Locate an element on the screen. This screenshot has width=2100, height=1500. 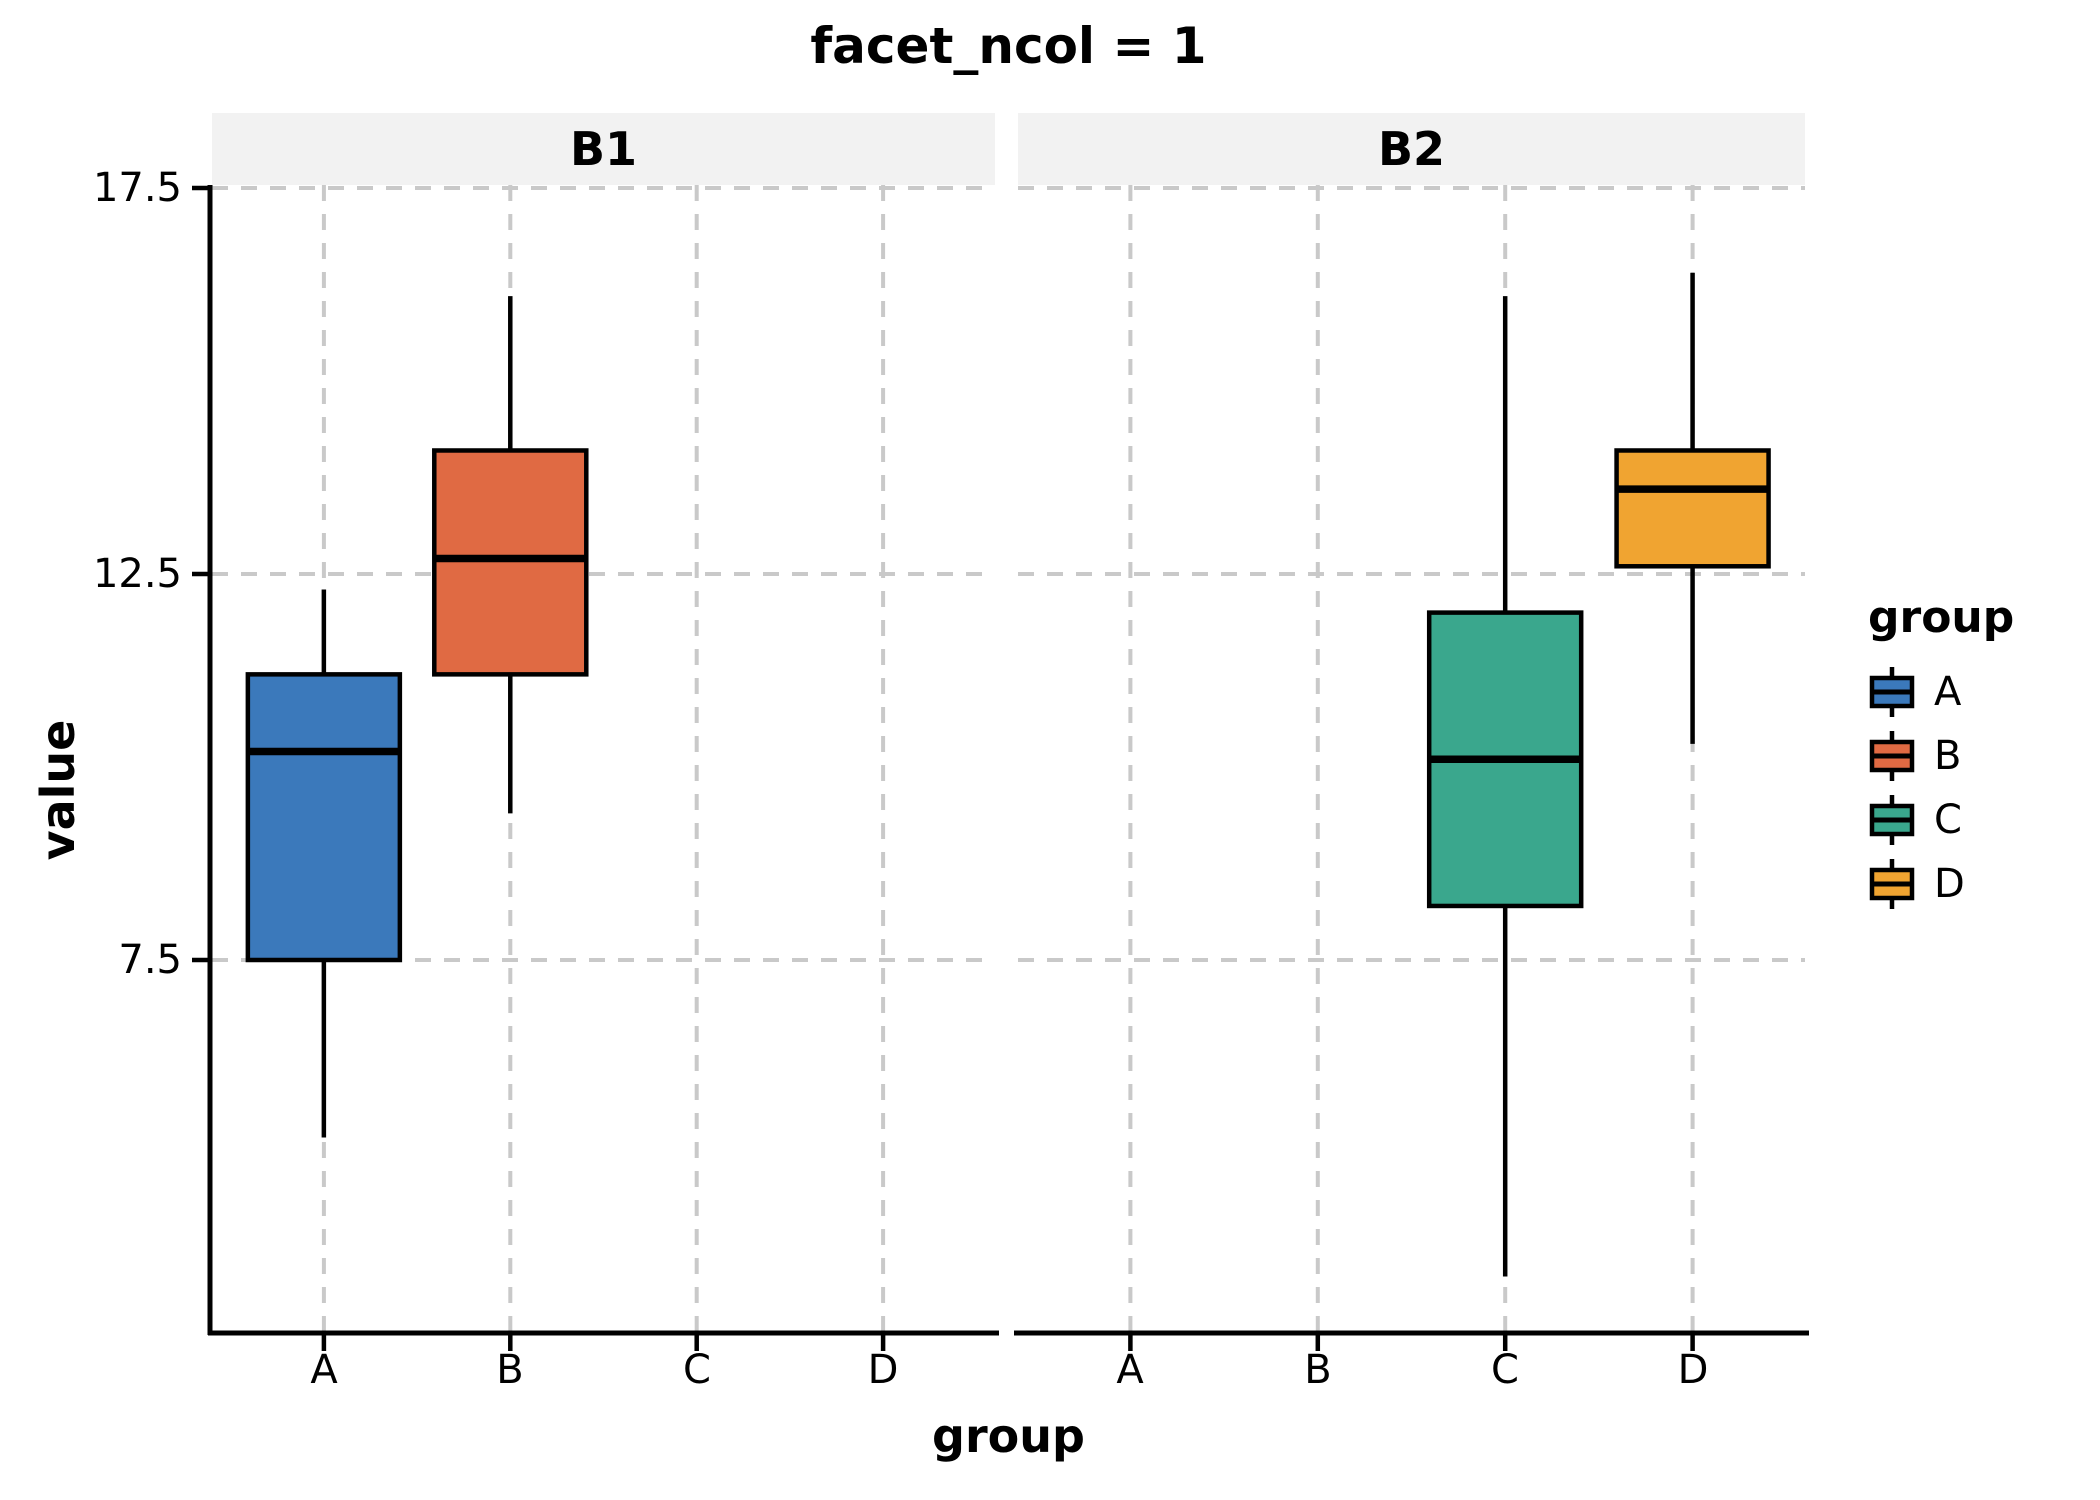
legend-title: group is located at coordinates (1941, 617).